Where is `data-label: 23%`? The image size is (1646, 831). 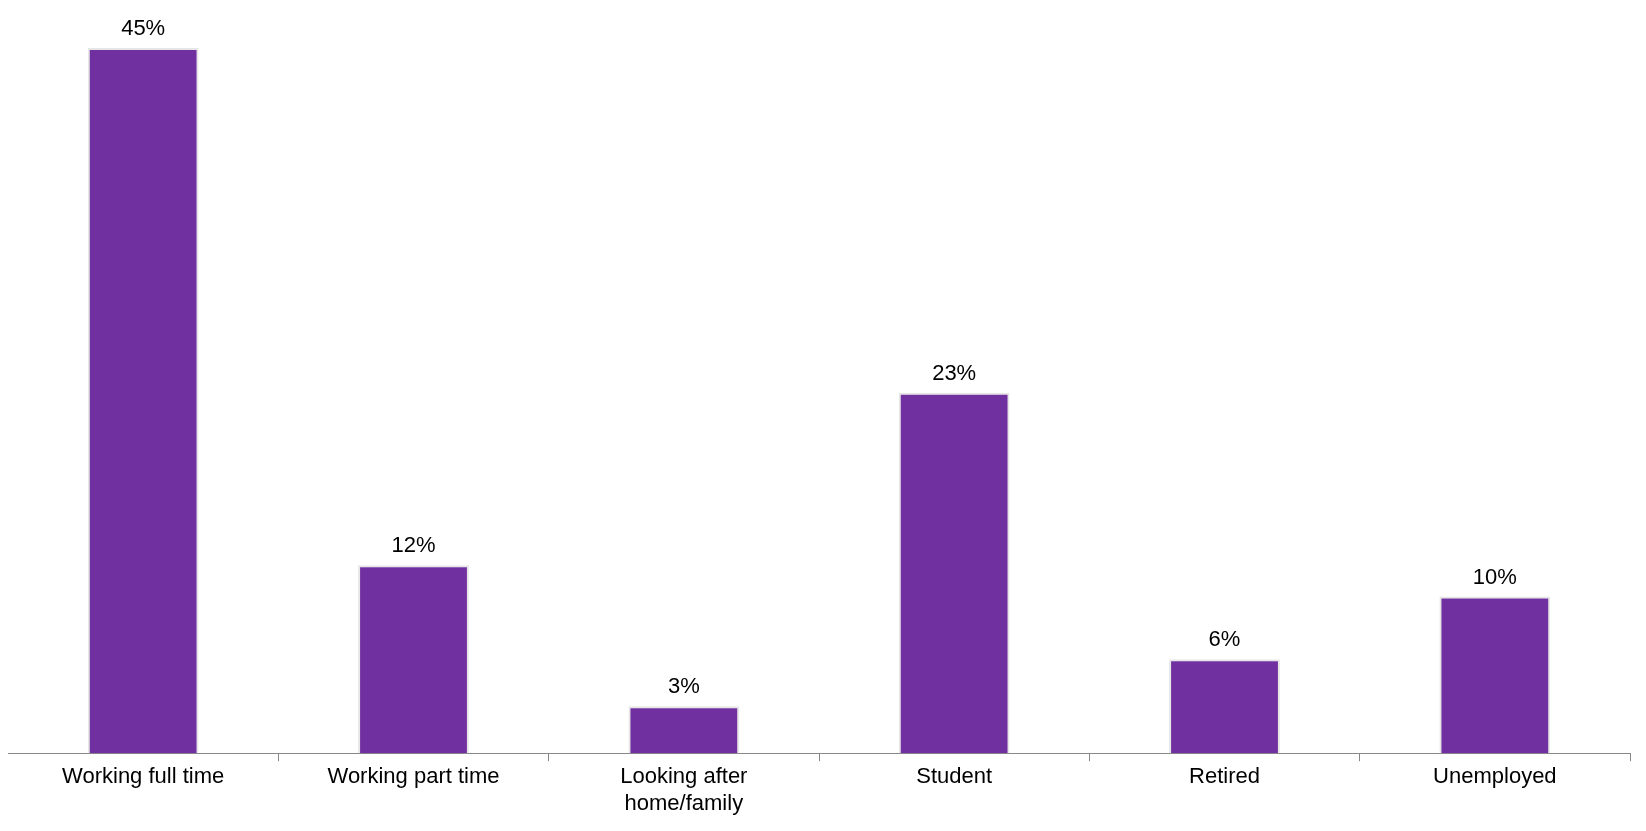
data-label: 23% is located at coordinates (954, 372).